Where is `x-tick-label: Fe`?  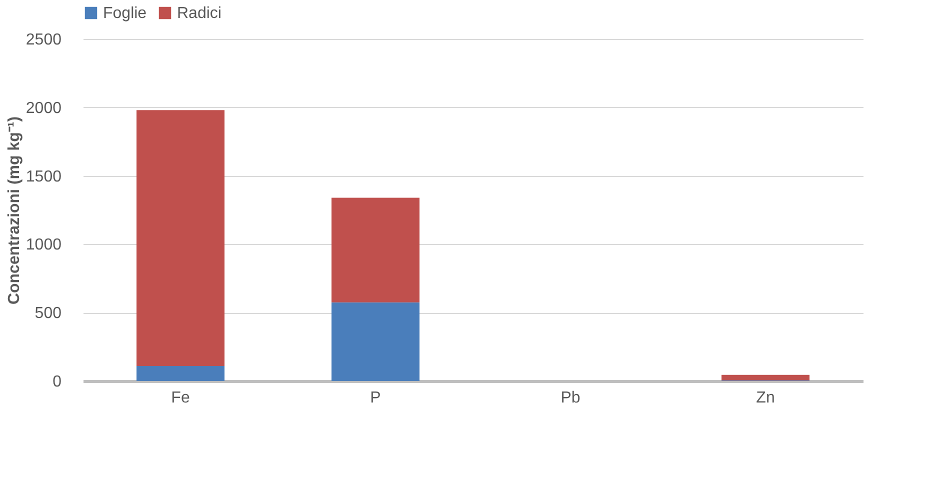 x-tick-label: Fe is located at coordinates (180, 398).